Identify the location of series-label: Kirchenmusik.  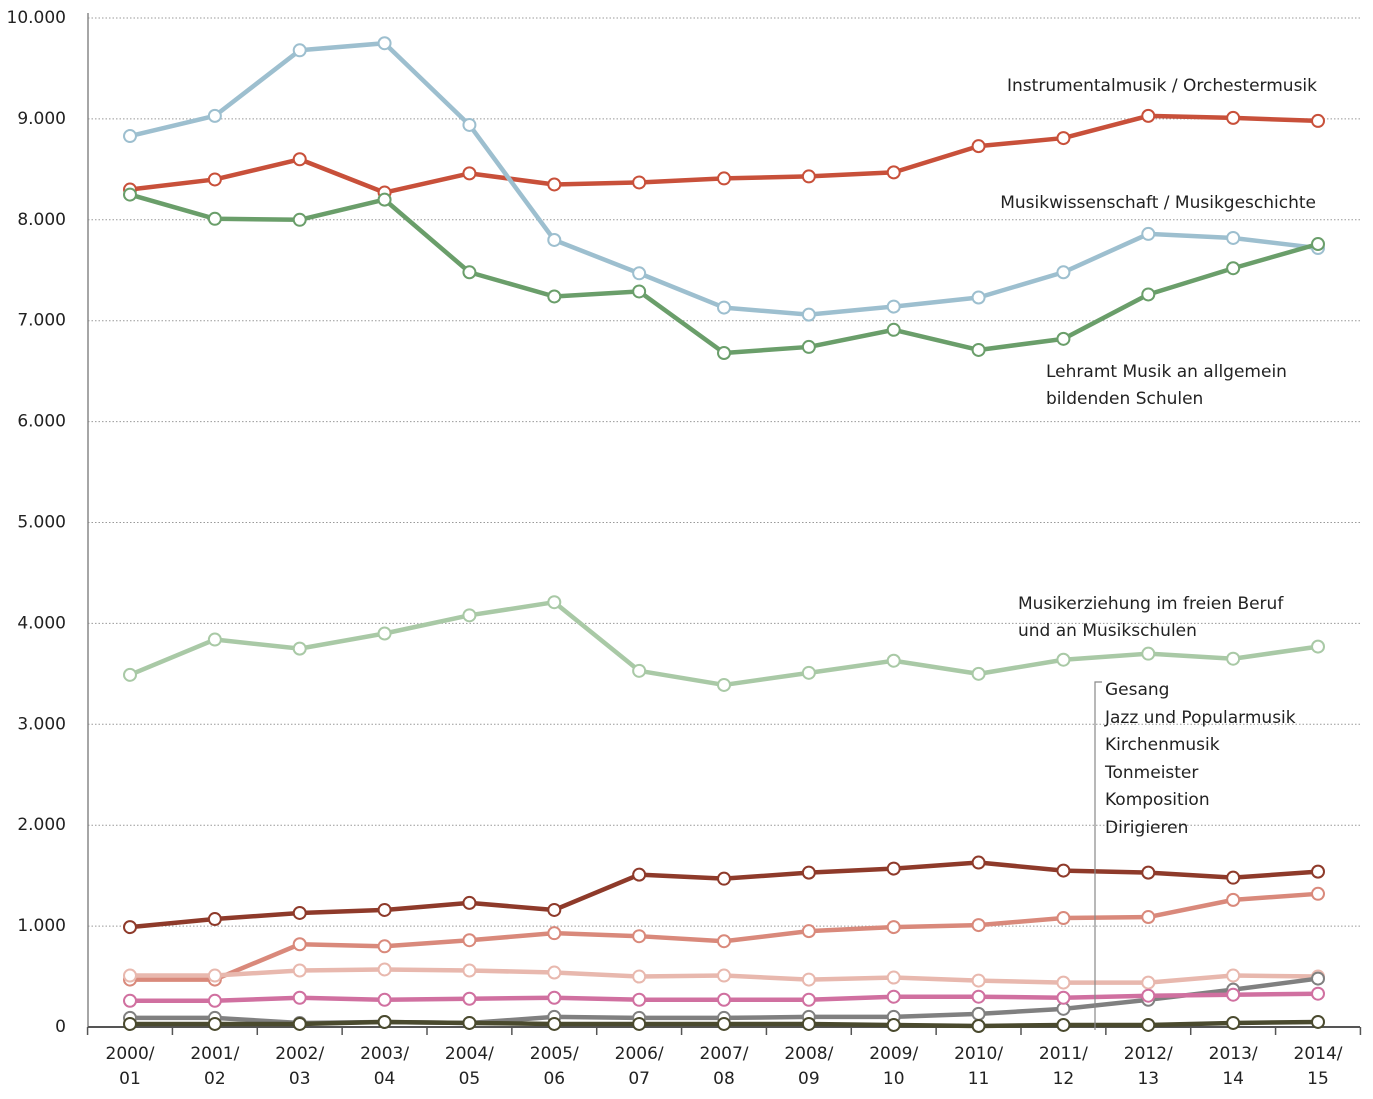
(1162, 745).